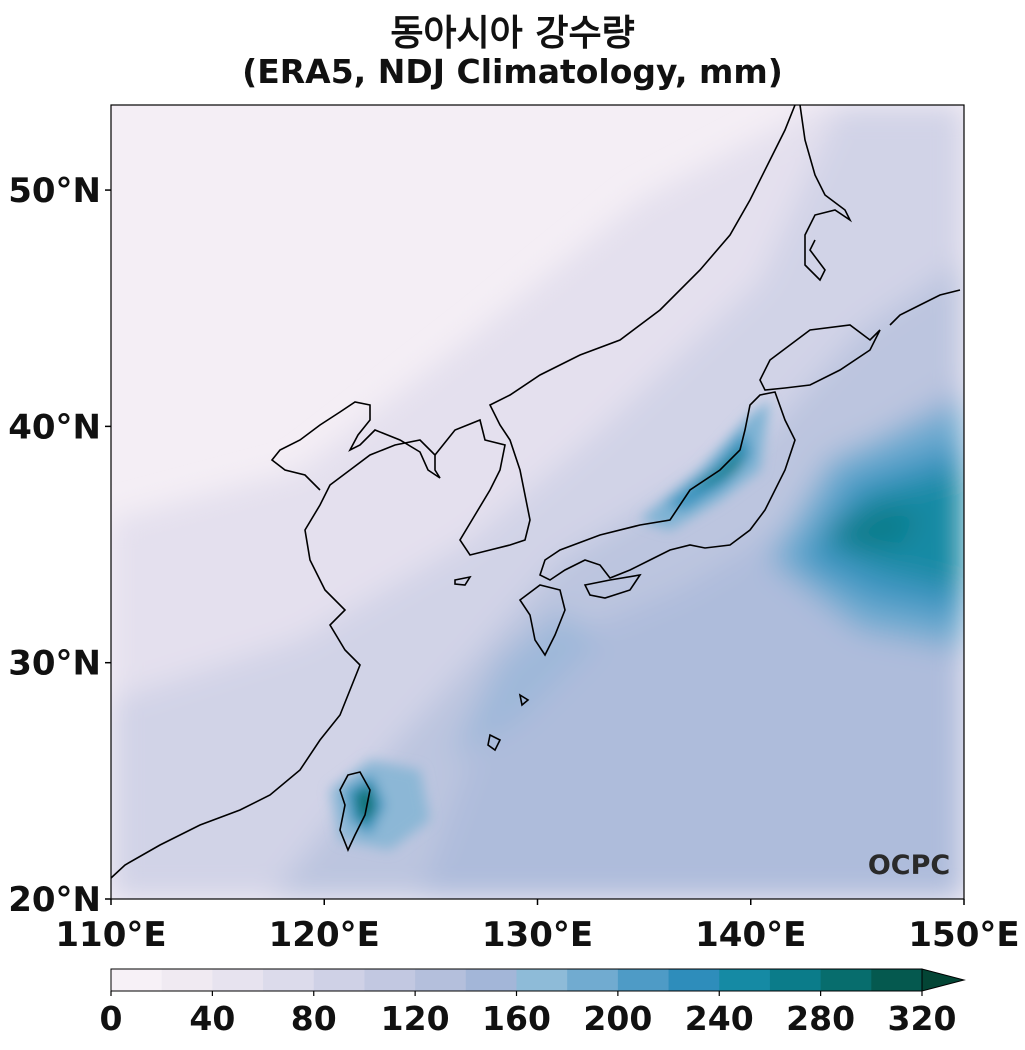  Describe the element at coordinates (516, 1018) in the screenshot. I see `colorbar-tick-label: 160` at that location.